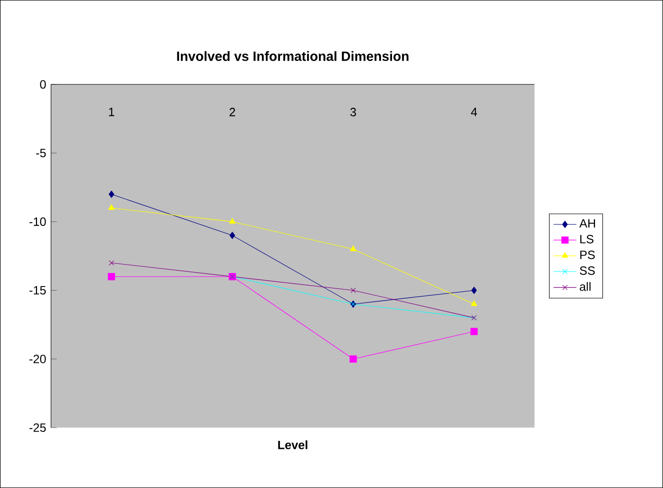  Describe the element at coordinates (585, 286) in the screenshot. I see `legend-label: all` at that location.